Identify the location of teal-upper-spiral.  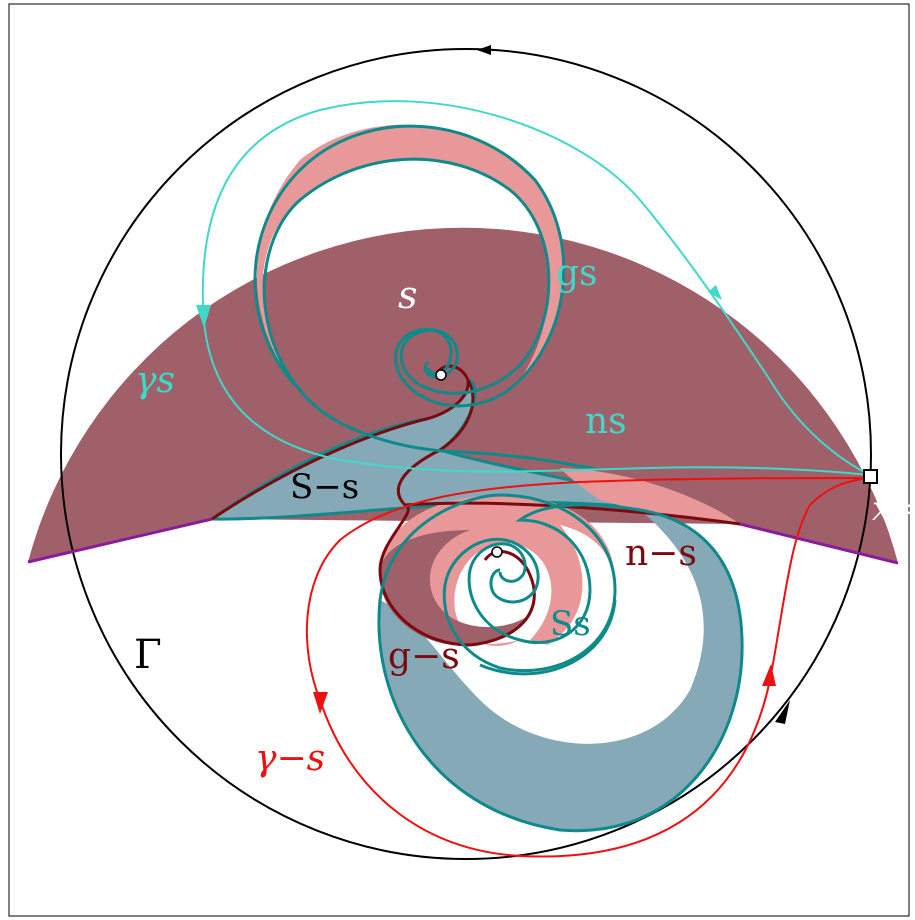
(409, 266).